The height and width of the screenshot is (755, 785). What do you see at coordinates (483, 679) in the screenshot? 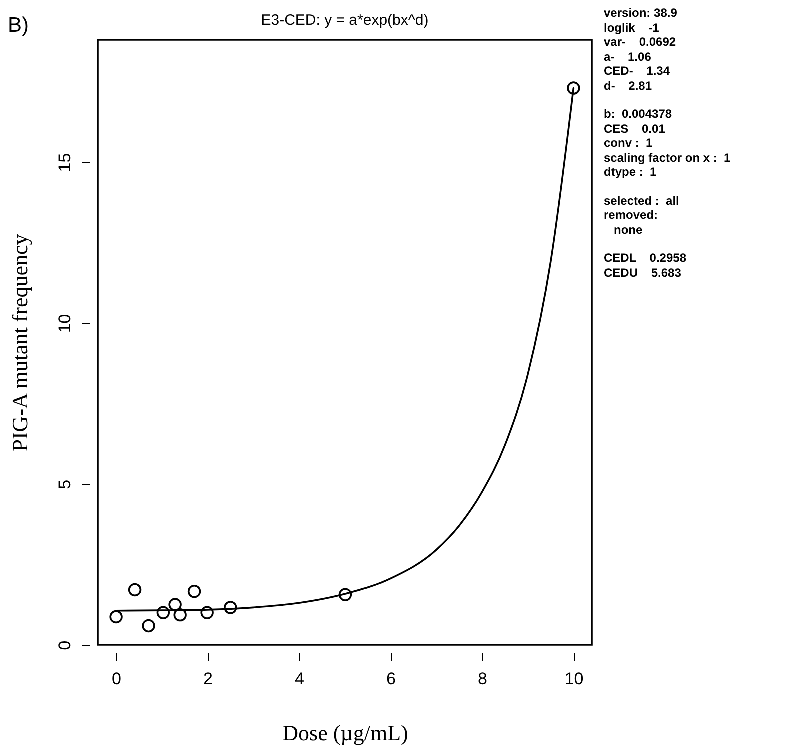
I see `x-tick-label: 8` at bounding box center [483, 679].